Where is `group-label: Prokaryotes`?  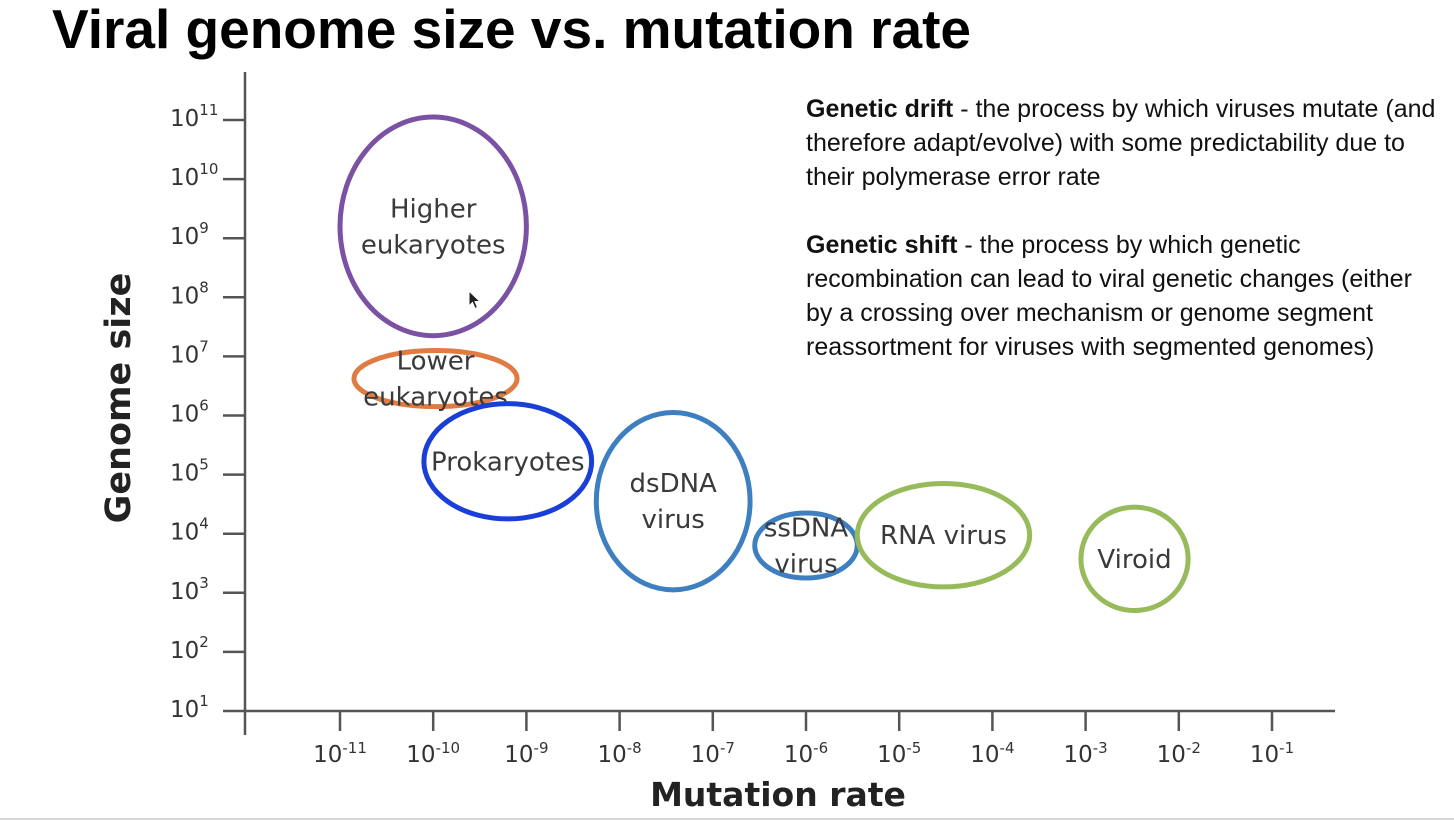
group-label: Prokaryotes is located at coordinates (508, 462).